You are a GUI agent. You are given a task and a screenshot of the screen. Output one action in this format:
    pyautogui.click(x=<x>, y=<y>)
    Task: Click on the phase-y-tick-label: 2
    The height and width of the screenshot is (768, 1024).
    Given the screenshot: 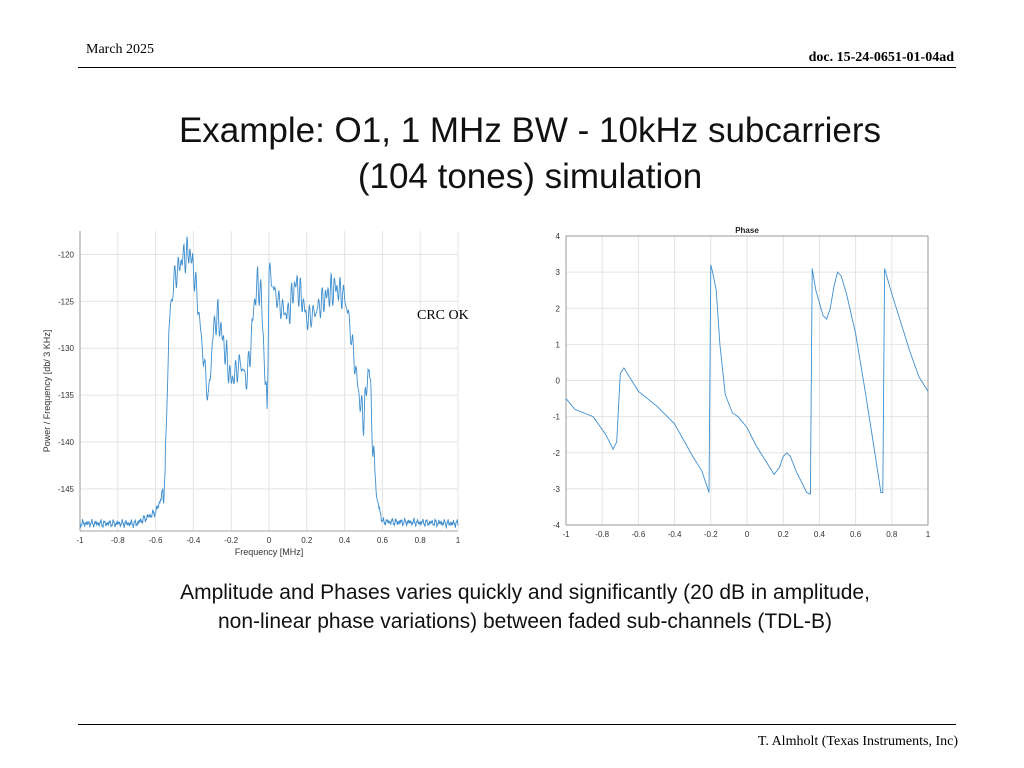 What is the action you would take?
    pyautogui.click(x=558, y=308)
    